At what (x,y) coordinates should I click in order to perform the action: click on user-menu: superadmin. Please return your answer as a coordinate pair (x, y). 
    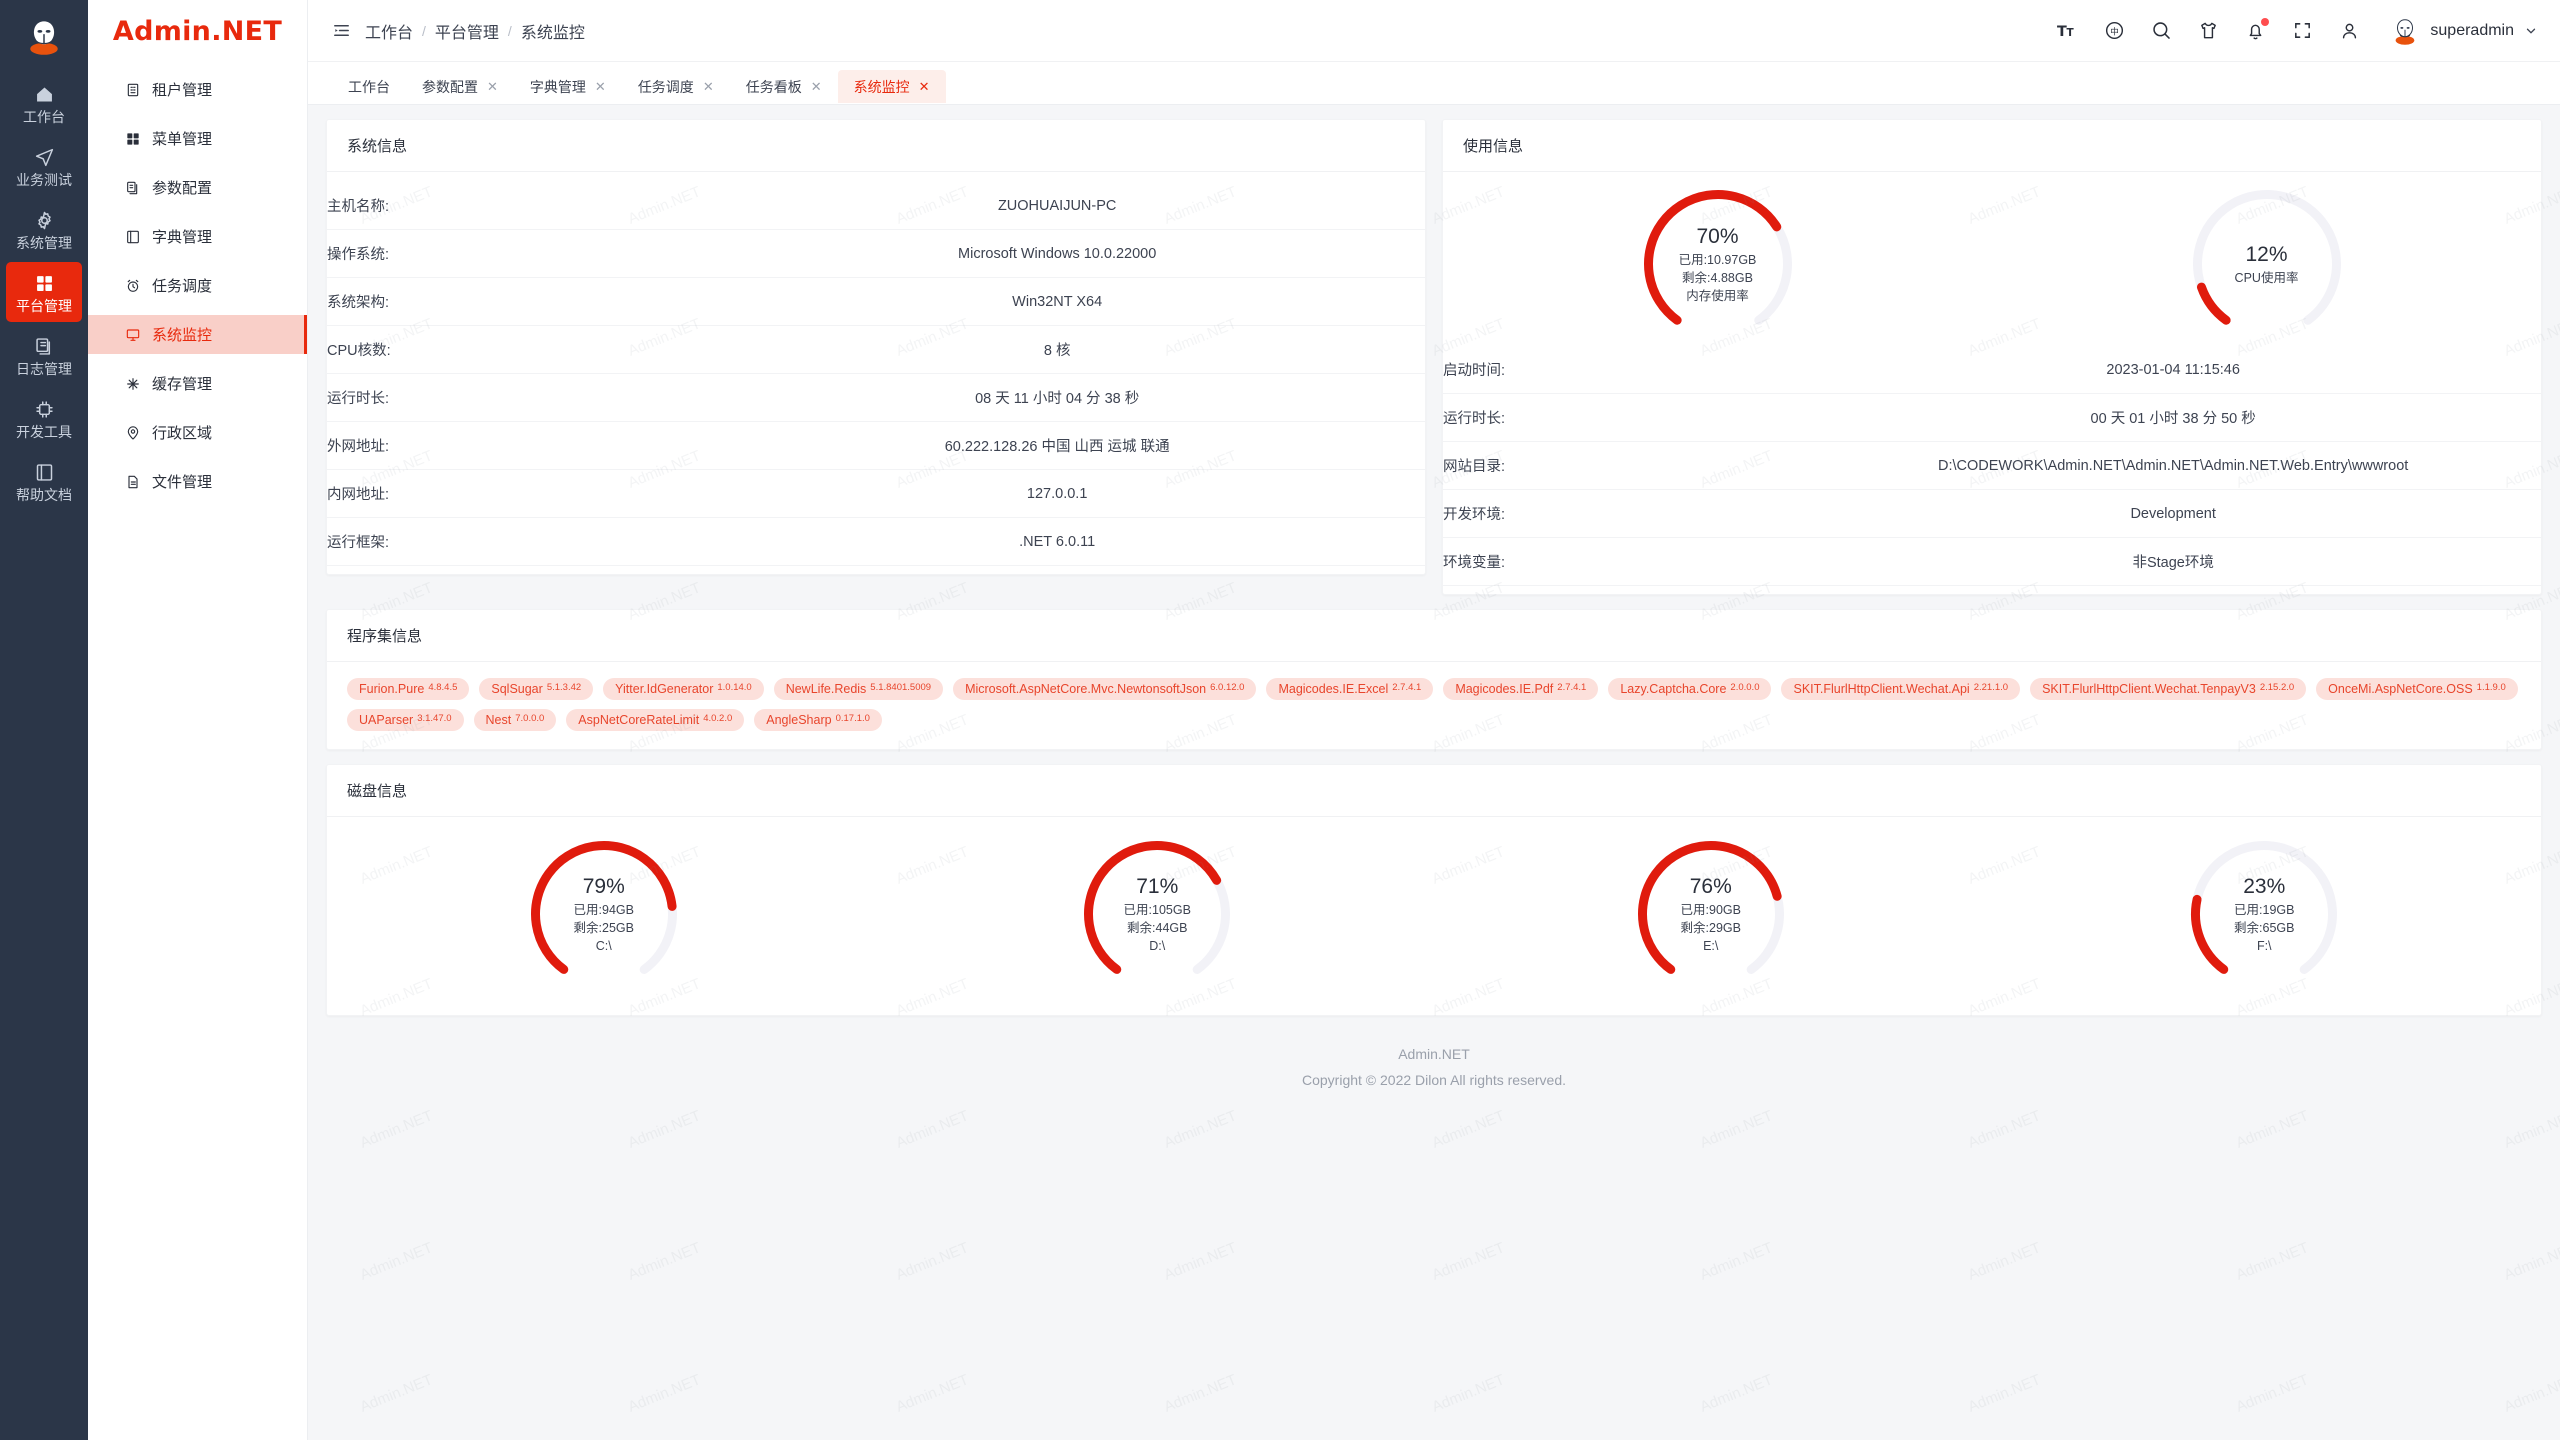
    Looking at the image, I should click on (2464, 31).